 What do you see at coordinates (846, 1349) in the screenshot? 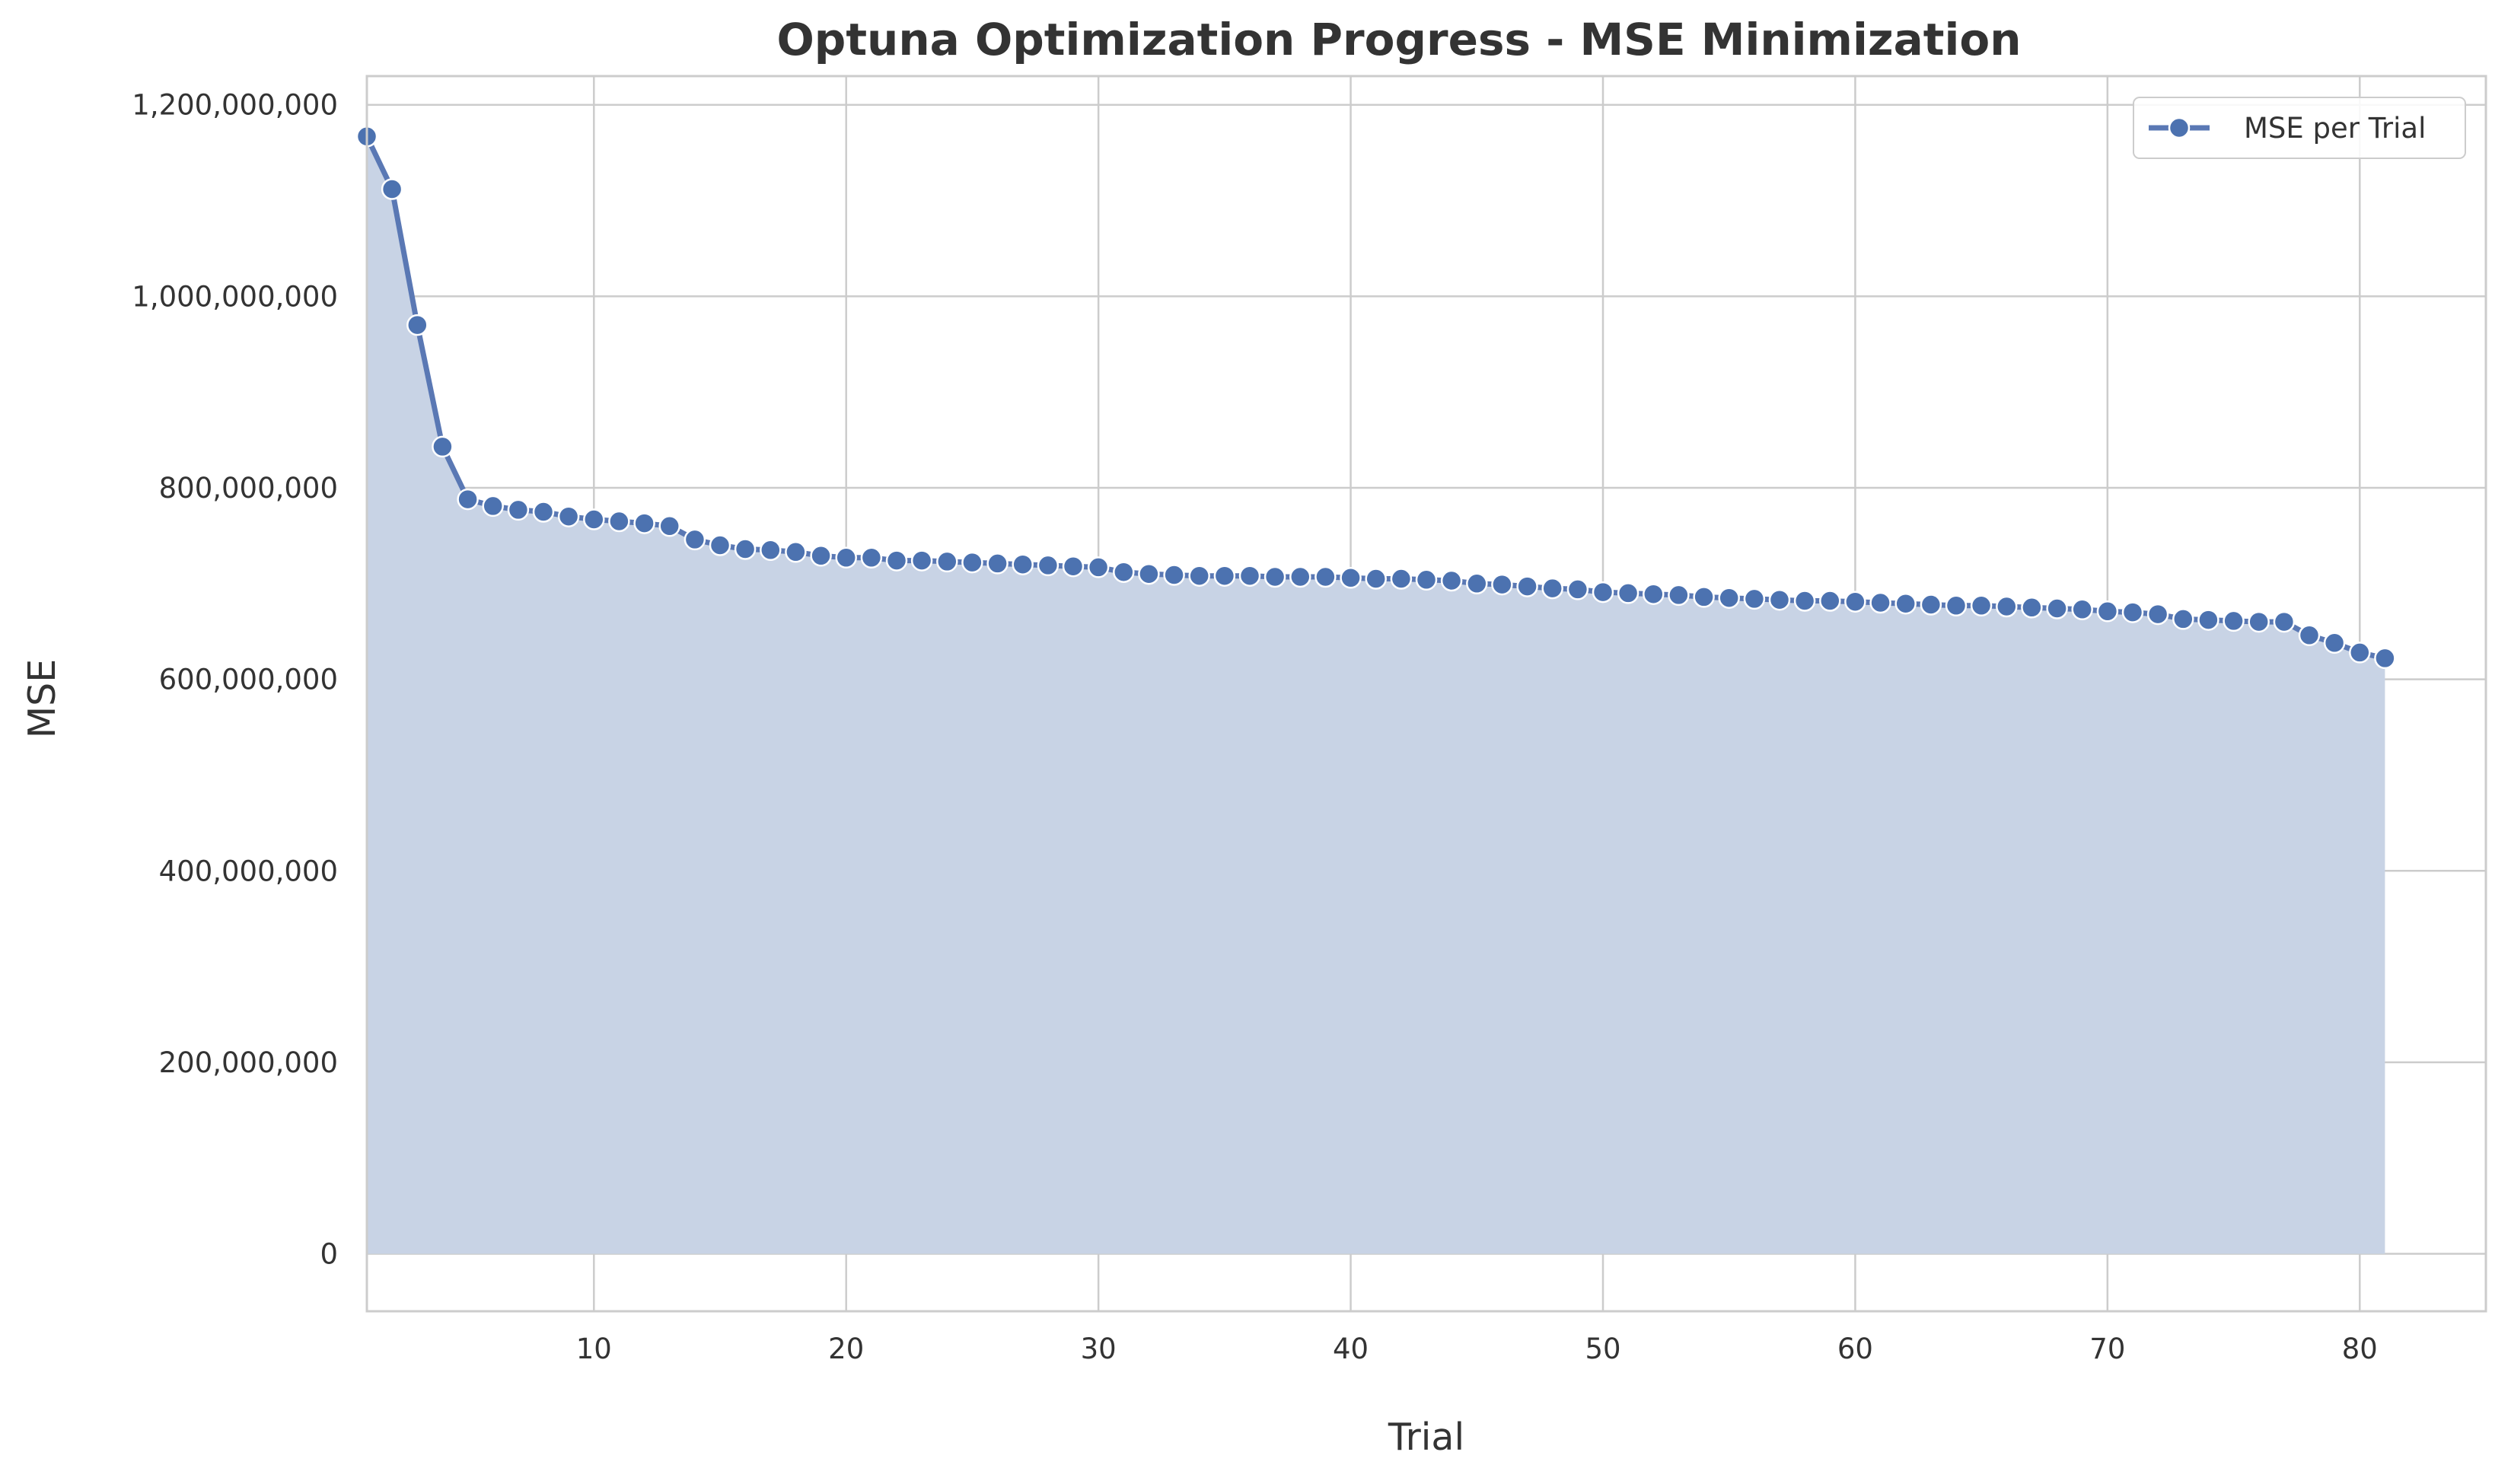
I see `x-tick-label: 20` at bounding box center [846, 1349].